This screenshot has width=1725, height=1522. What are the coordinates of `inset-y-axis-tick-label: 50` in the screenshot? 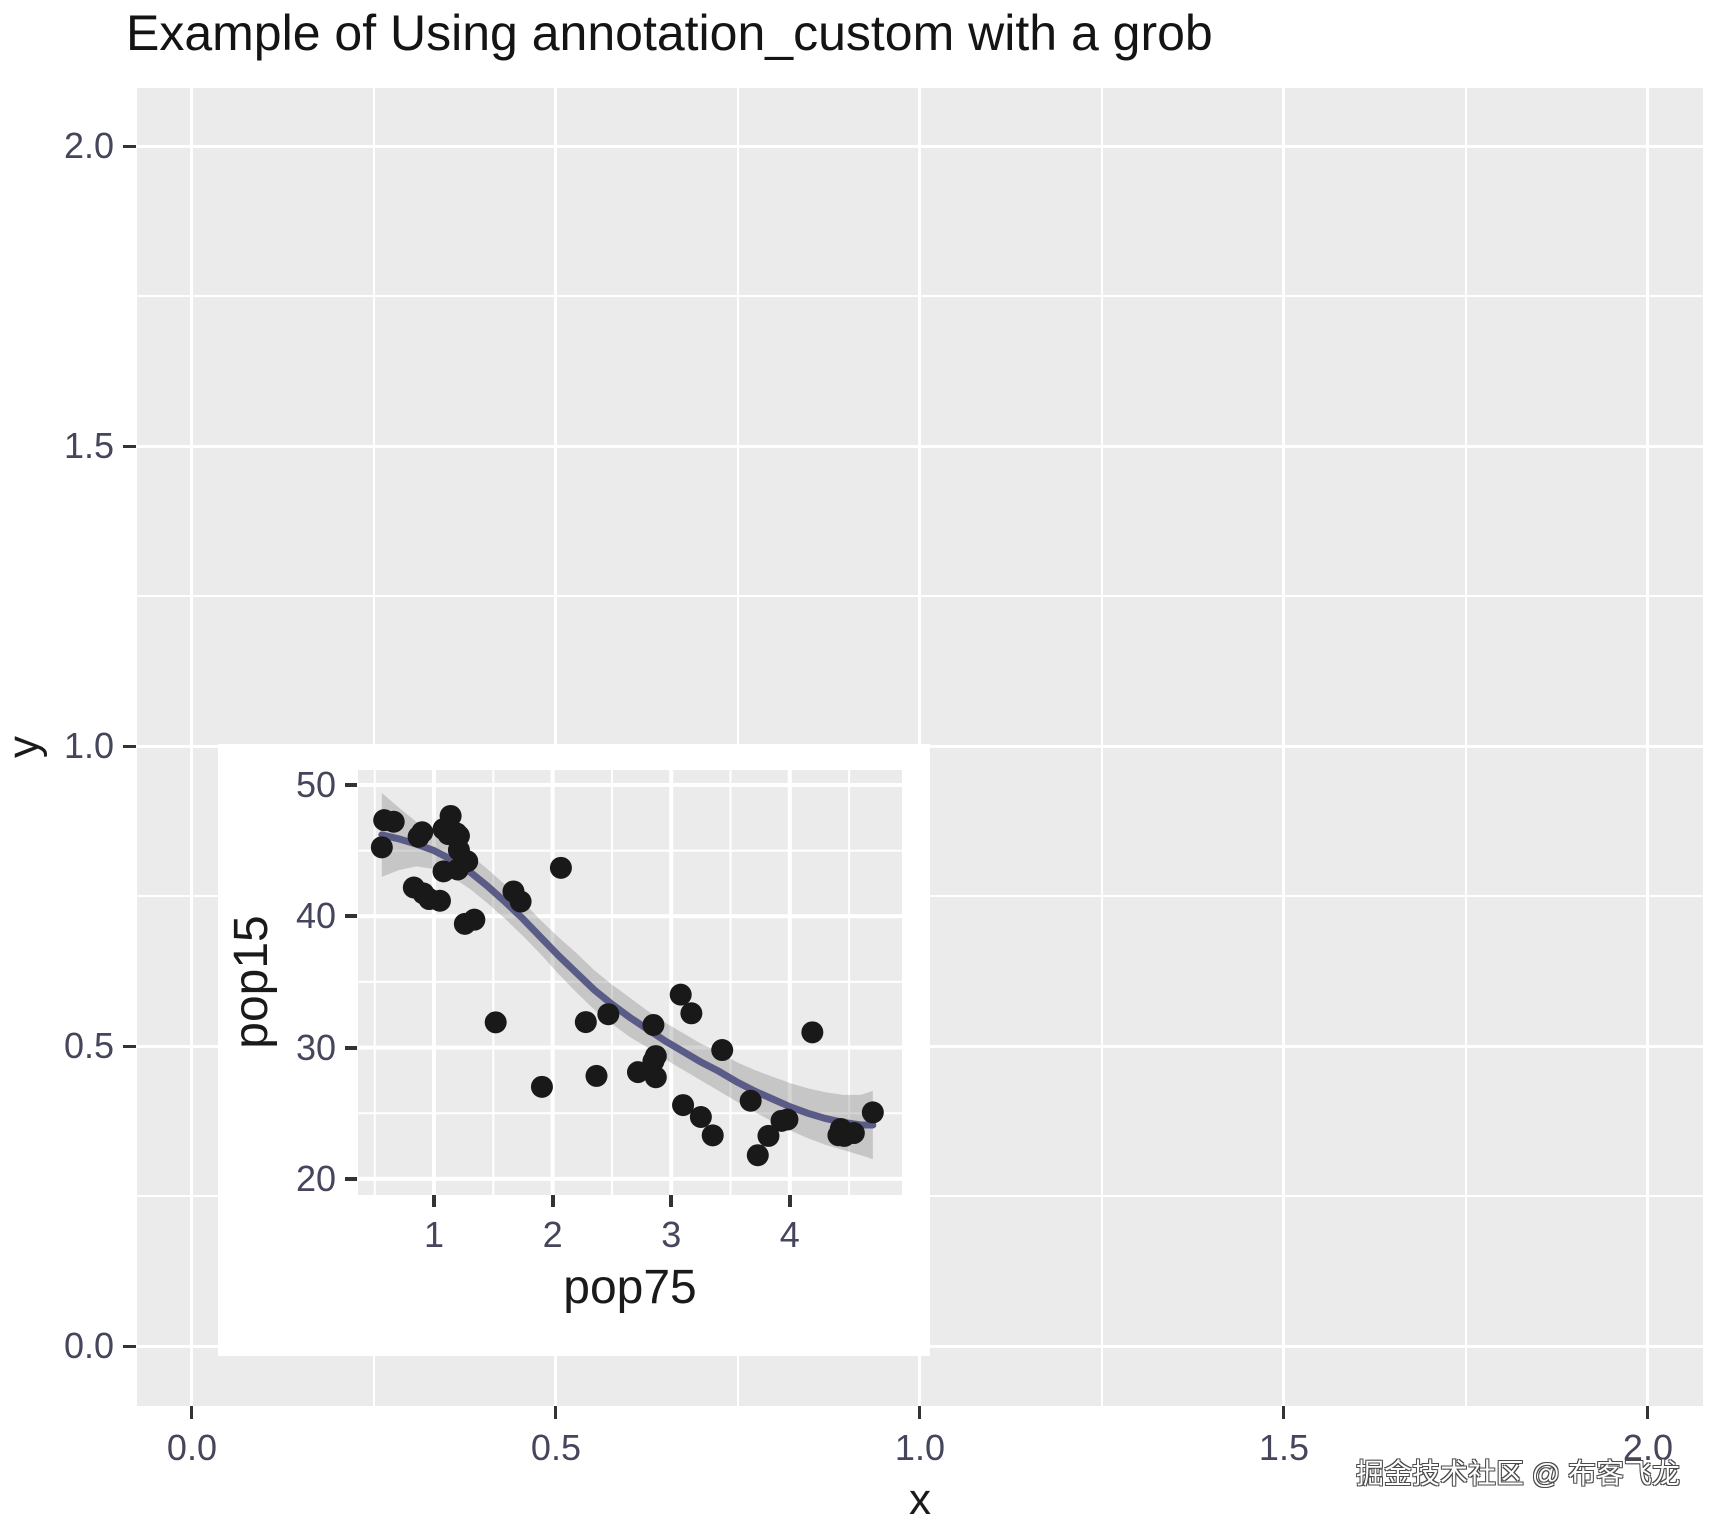 It's located at (315, 784).